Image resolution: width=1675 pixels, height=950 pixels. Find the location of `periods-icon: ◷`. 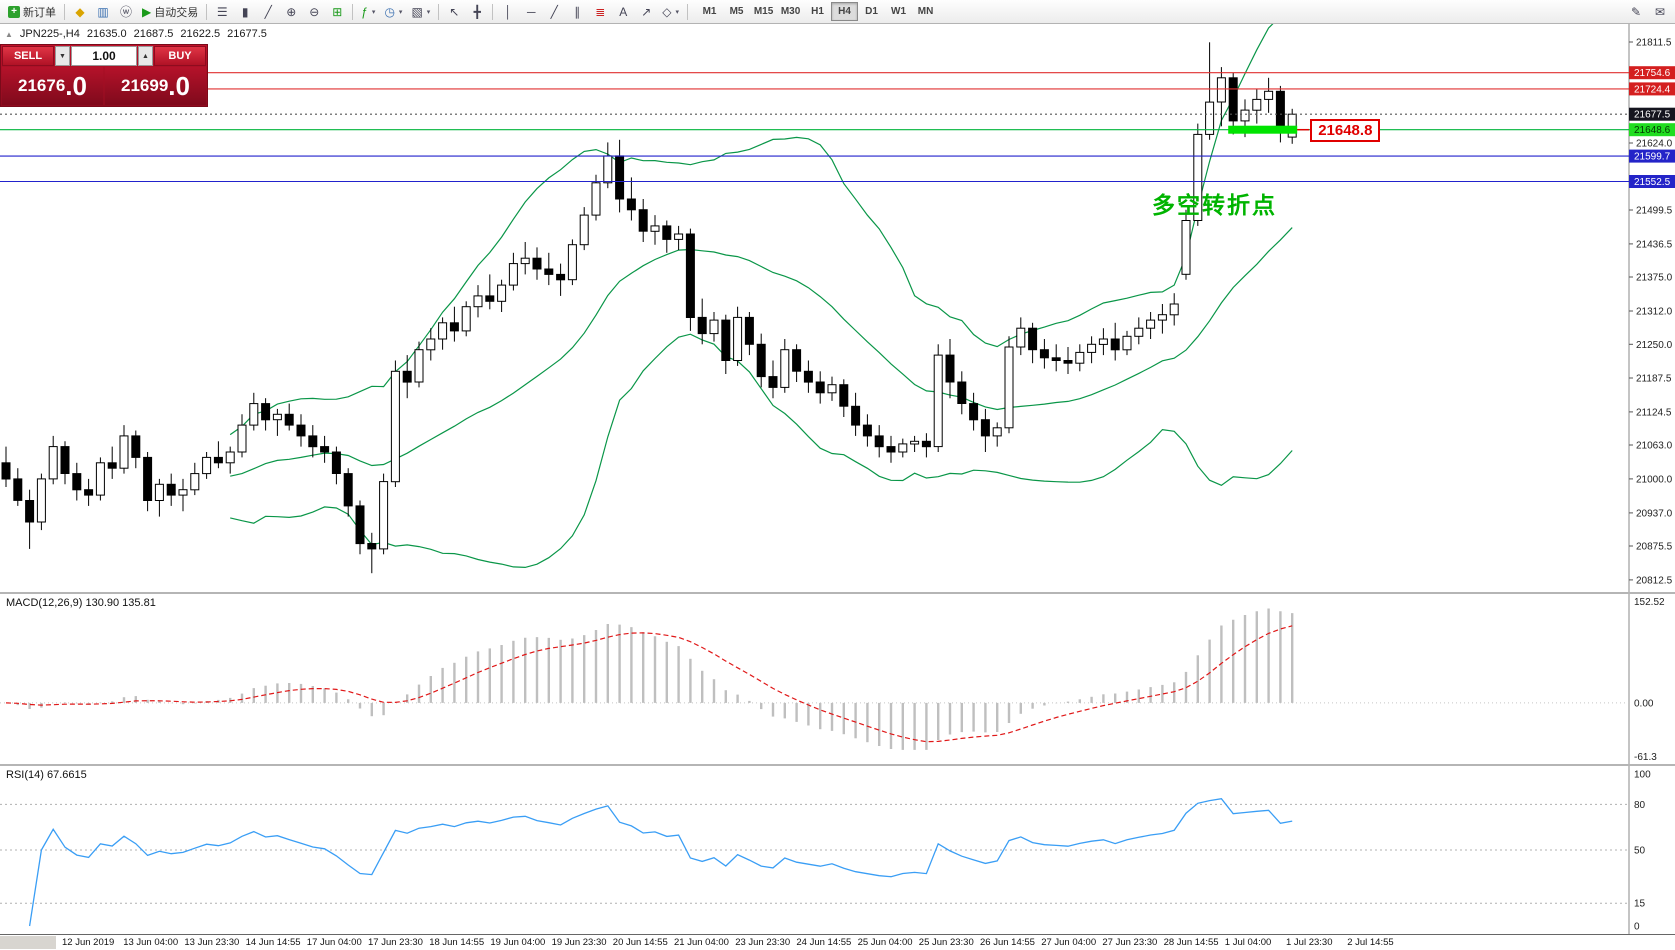

periods-icon: ◷ is located at coordinates (389, 11).